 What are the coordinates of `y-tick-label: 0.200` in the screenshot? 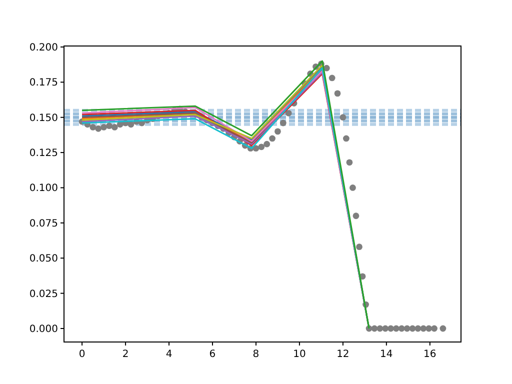 It's located at (43, 48).